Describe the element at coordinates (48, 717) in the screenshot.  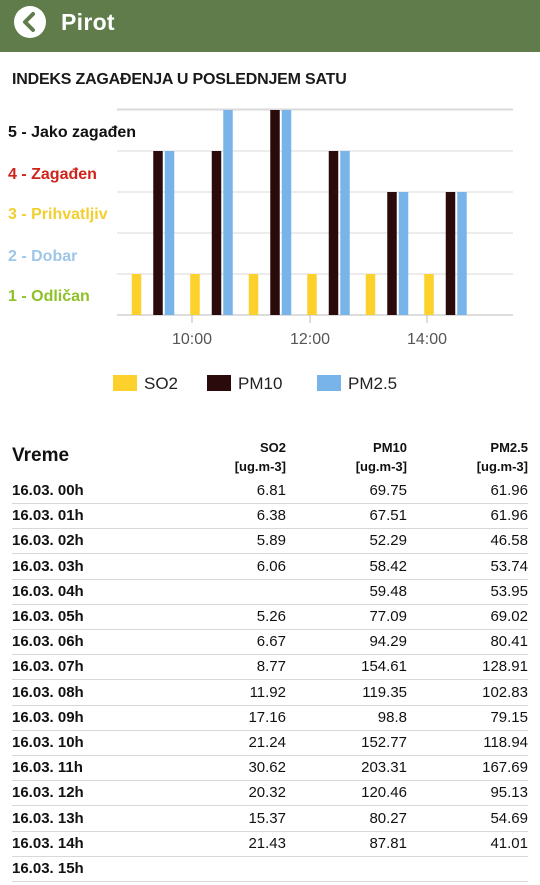
I see `row-time: 16.03. 09h` at that location.